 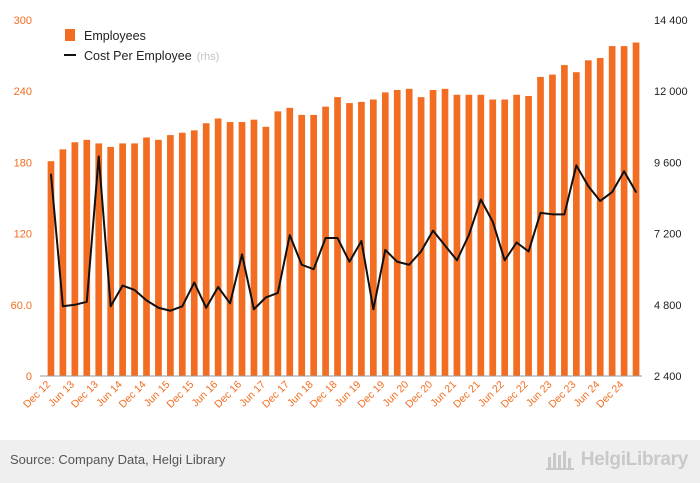 I want to click on legend-label-cost-per-employee: Cost Per Employee (rhs), so click(x=151, y=56).